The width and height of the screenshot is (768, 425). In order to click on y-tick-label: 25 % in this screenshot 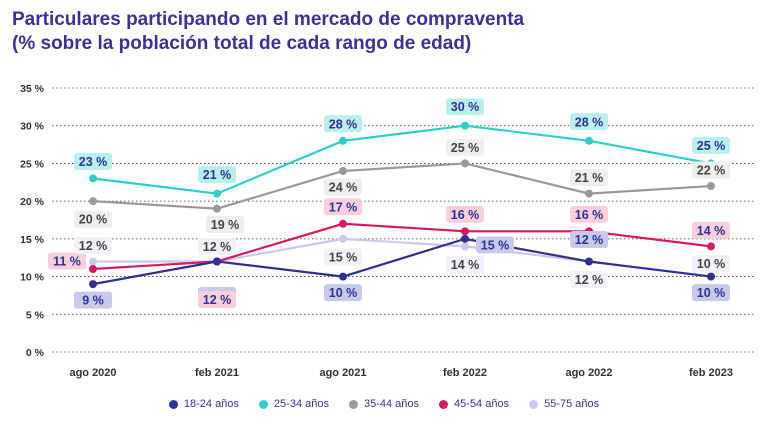, I will do `click(32, 164)`.